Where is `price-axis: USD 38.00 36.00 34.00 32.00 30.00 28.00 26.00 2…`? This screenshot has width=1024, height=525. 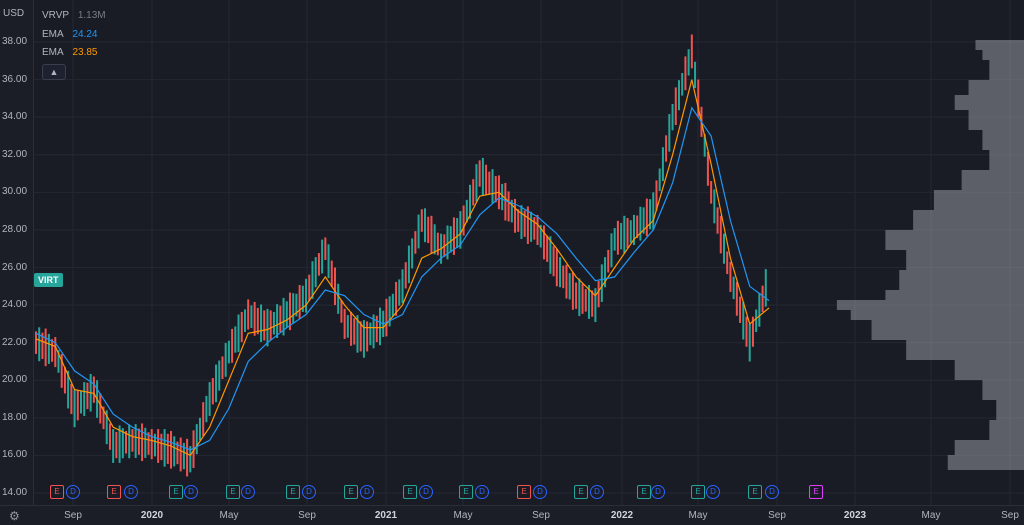
price-axis: USD 38.00 36.00 34.00 32.00 30.00 28.00 26.00 2… is located at coordinates (17, 262).